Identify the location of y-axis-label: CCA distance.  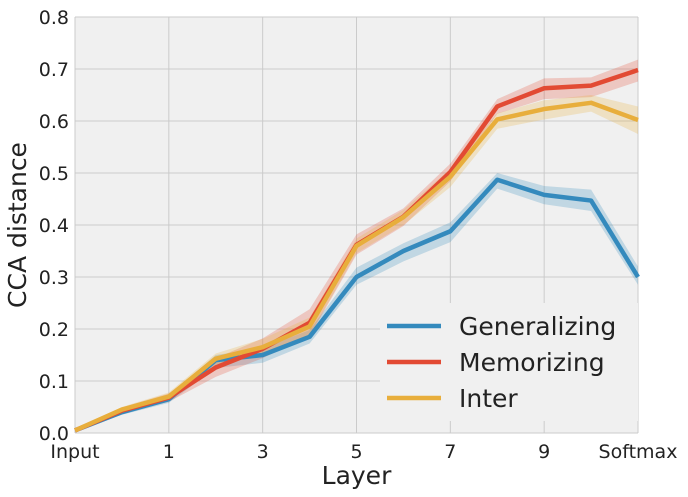
(17, 225).